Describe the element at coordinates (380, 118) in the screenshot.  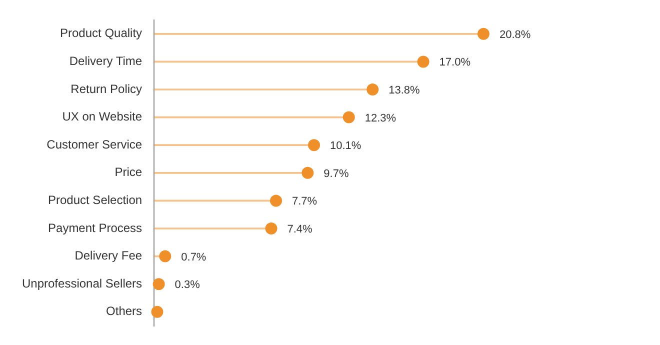
I see `data-label: 12.3%` at that location.